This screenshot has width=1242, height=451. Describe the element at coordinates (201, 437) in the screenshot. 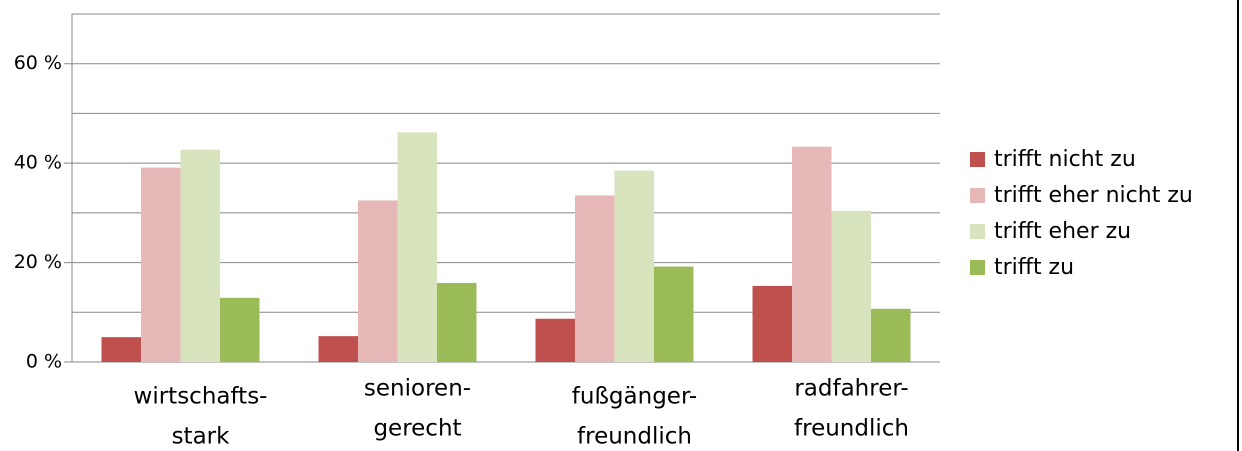

I see `x-tick-label: stark` at that location.